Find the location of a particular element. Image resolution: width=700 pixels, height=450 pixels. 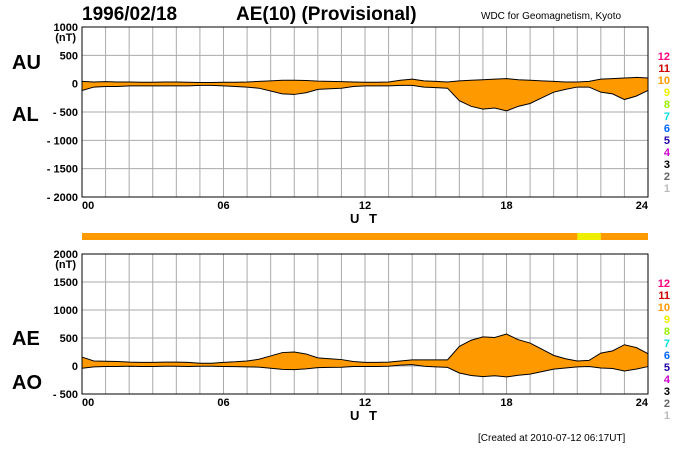

station-bar is located at coordinates (365, 236).